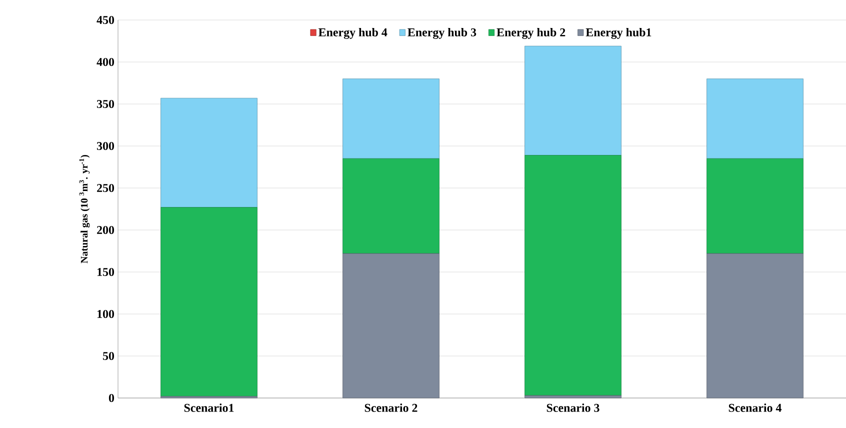 This screenshot has width=846, height=428. Describe the element at coordinates (108, 356) in the screenshot. I see `y-tick-label: 50` at that location.